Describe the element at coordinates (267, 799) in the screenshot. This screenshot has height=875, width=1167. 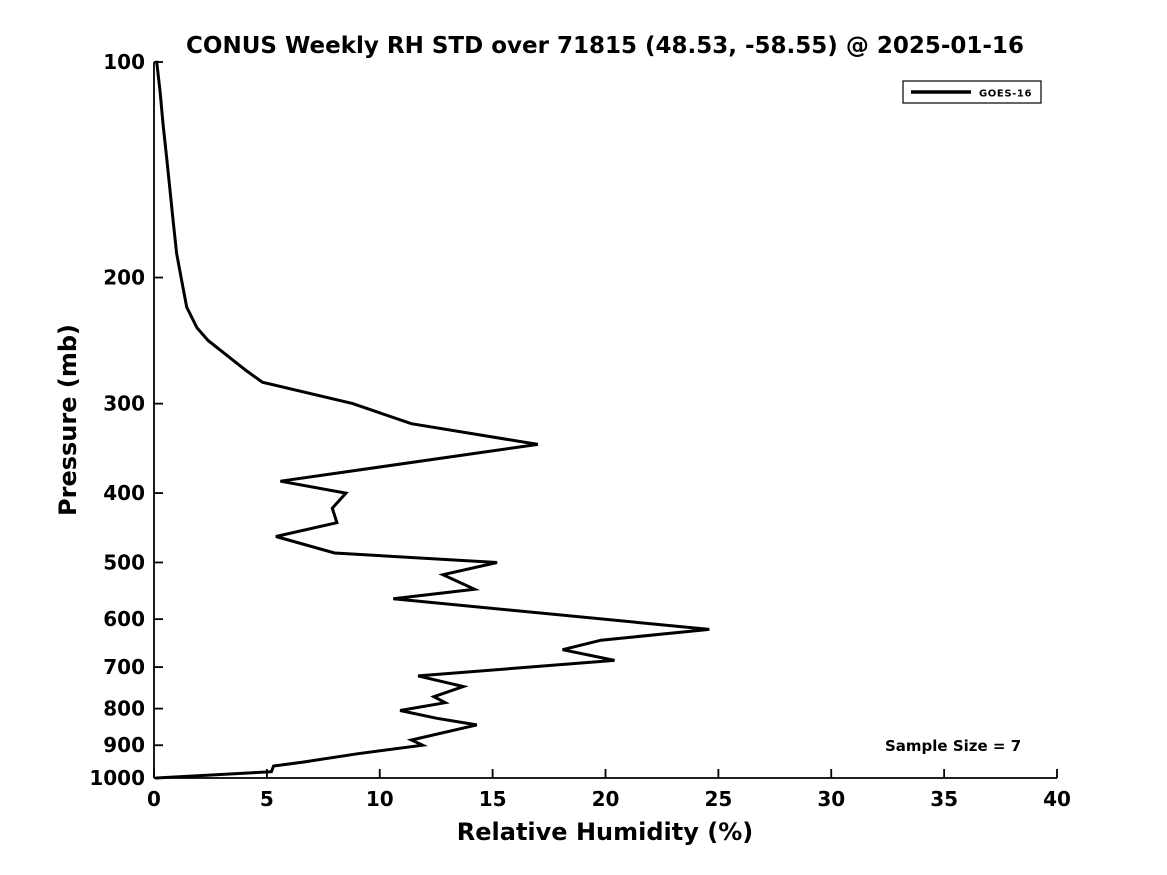
I see `x-tick-label: 5` at that location.